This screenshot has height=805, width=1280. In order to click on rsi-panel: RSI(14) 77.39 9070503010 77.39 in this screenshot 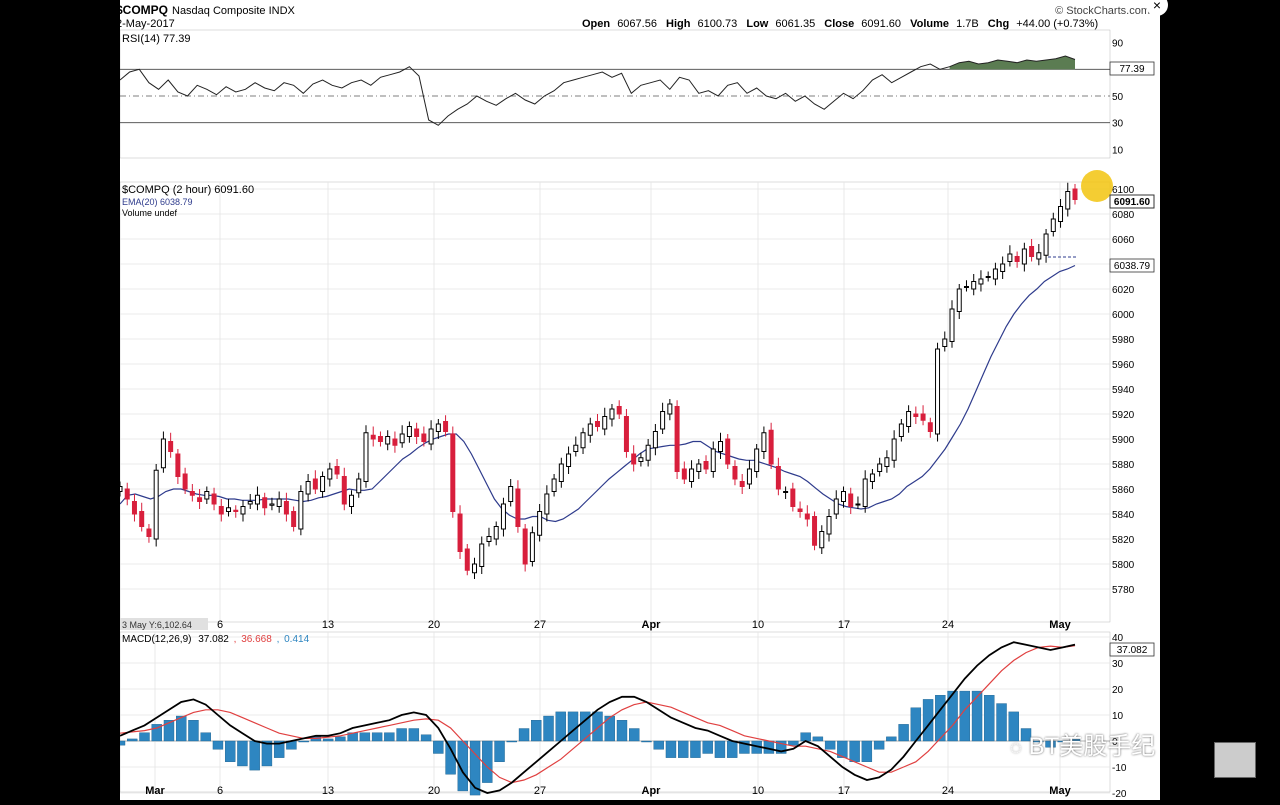, I will do `click(637, 94)`.